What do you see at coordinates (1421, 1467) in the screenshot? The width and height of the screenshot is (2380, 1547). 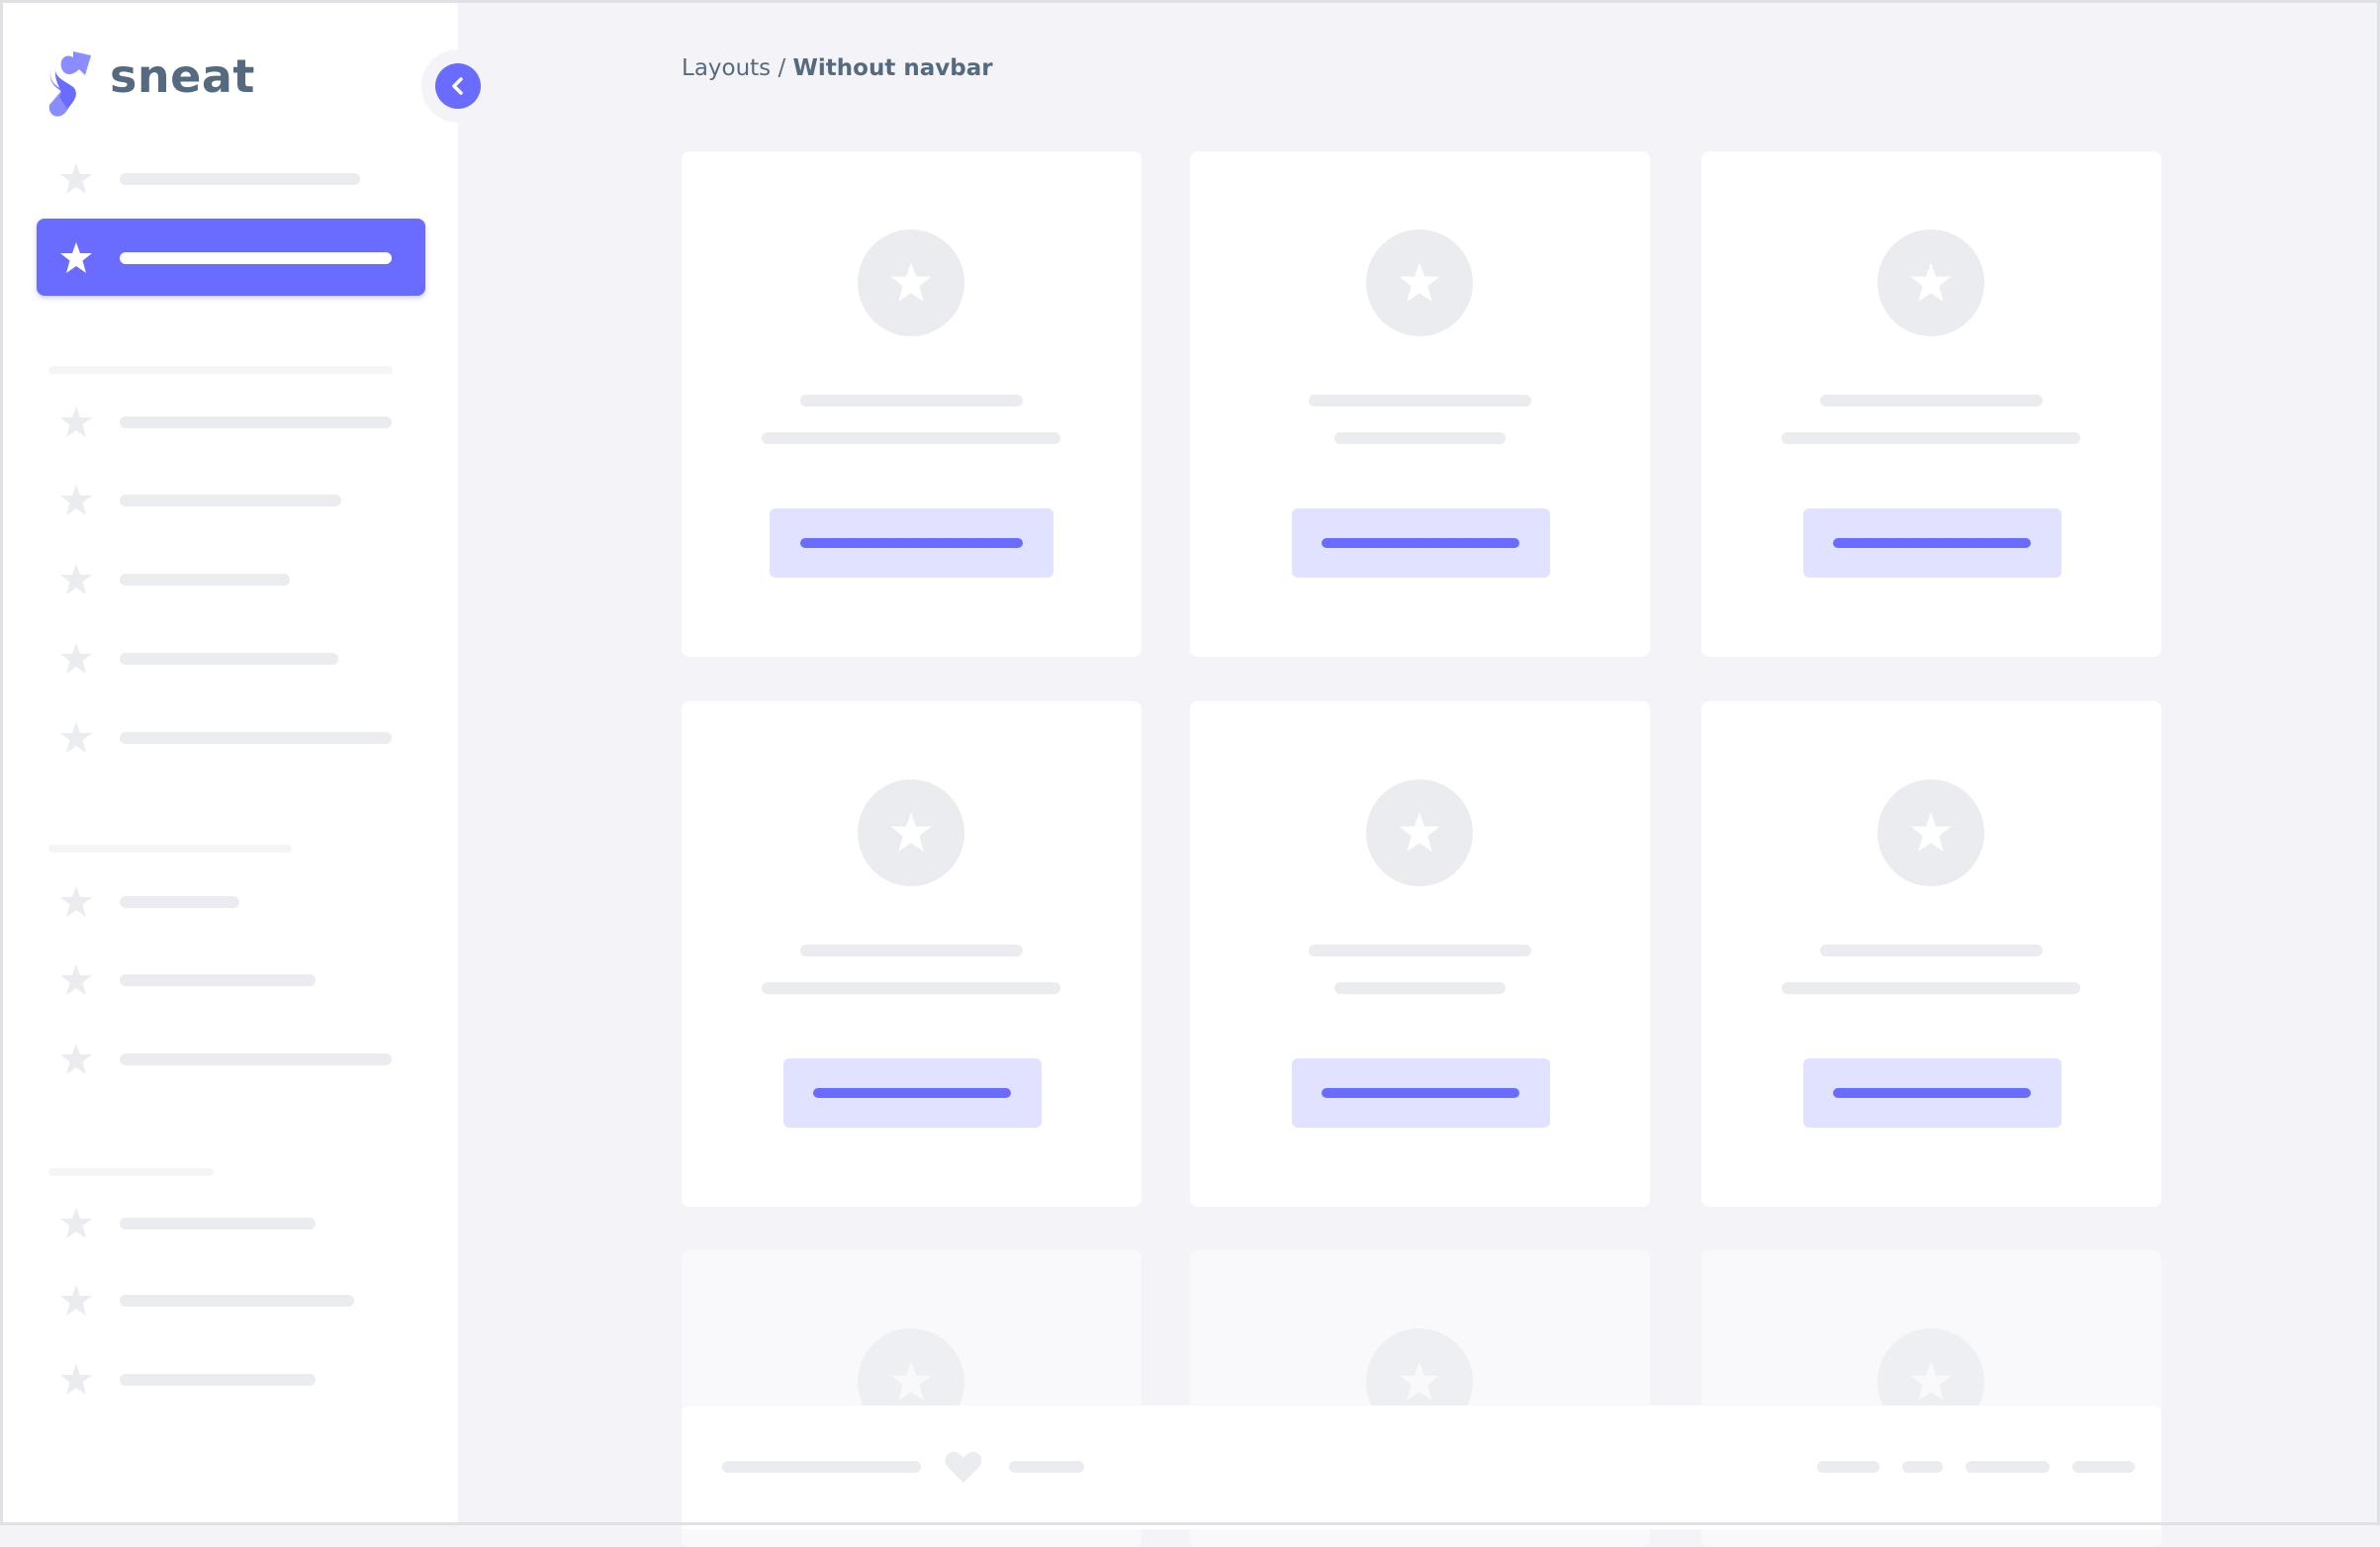 I see `footer` at bounding box center [1421, 1467].